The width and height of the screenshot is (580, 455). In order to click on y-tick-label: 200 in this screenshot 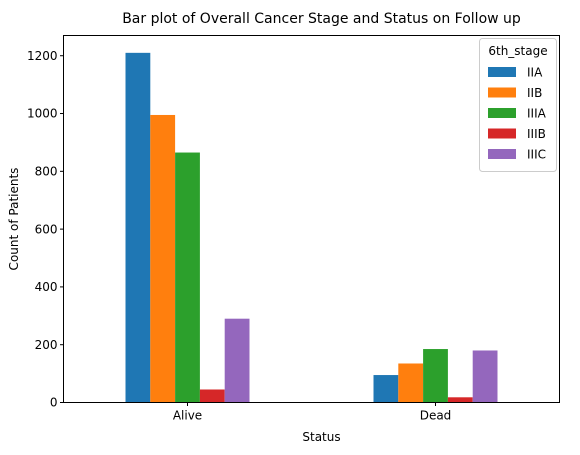, I will do `click(46, 345)`.